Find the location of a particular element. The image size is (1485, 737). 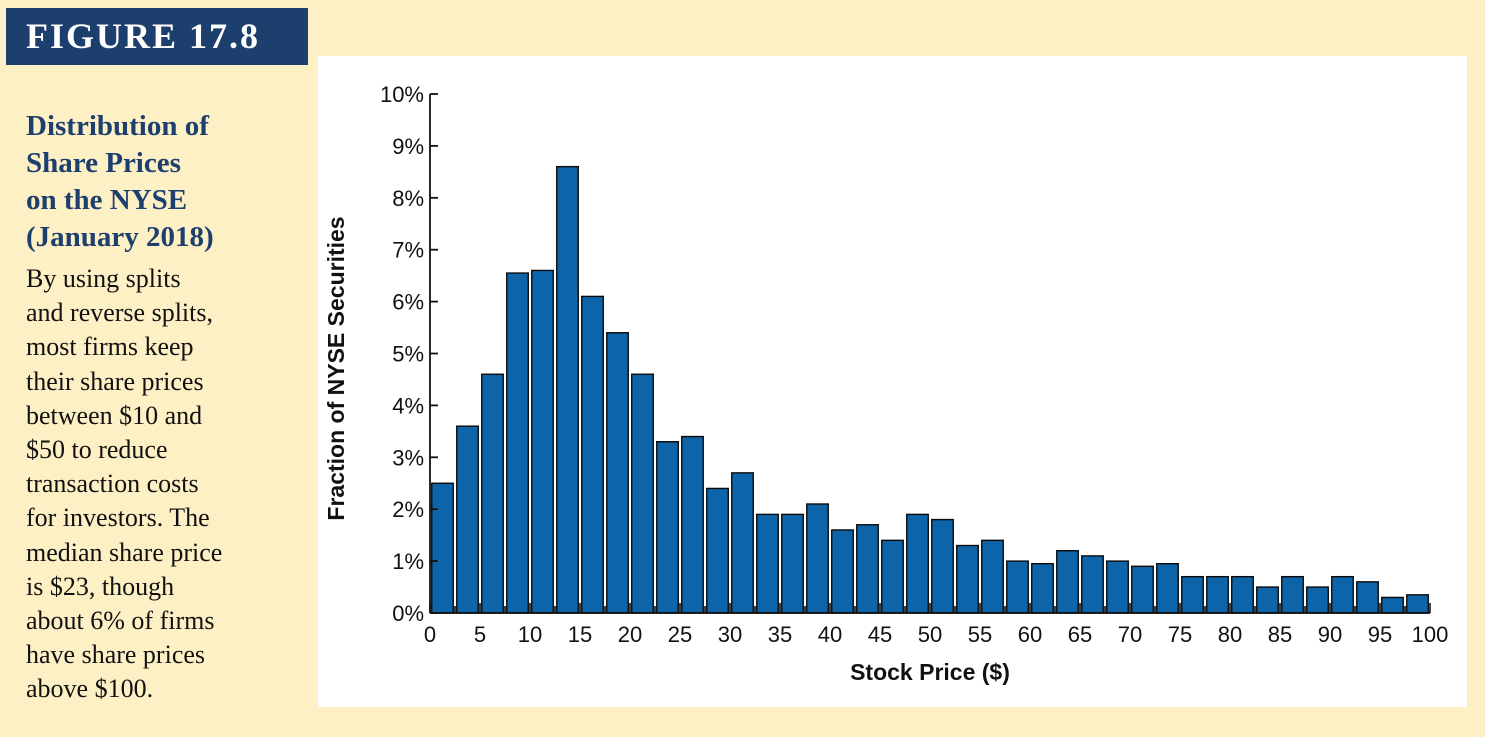

y-tick-label: 4% is located at coordinates (408, 405).